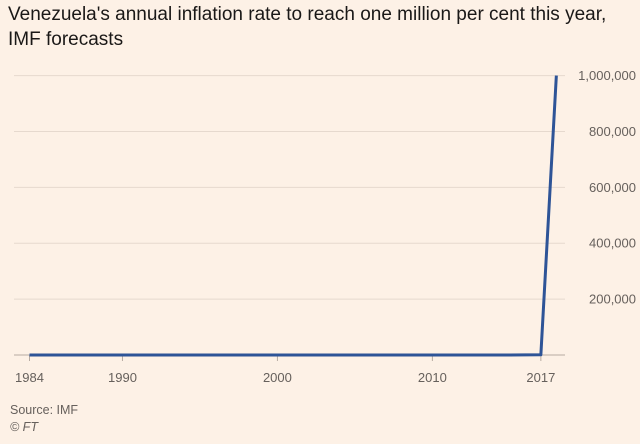 This screenshot has height=444, width=640. I want to click on y-tick-label: 400,000, so click(612, 243).